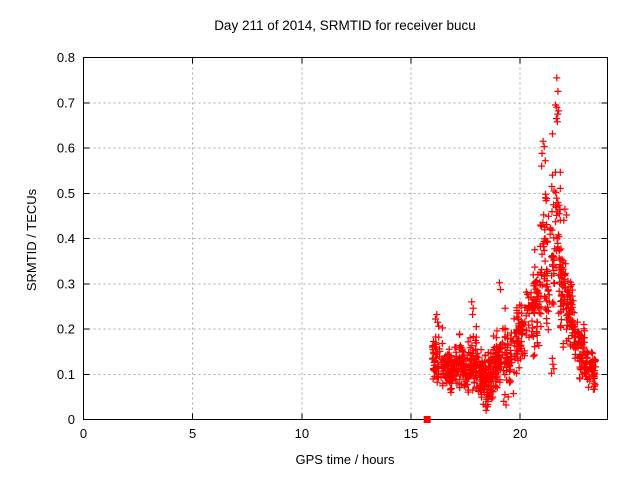  Describe the element at coordinates (427, 419) in the screenshot. I see `start-marker-square` at that location.